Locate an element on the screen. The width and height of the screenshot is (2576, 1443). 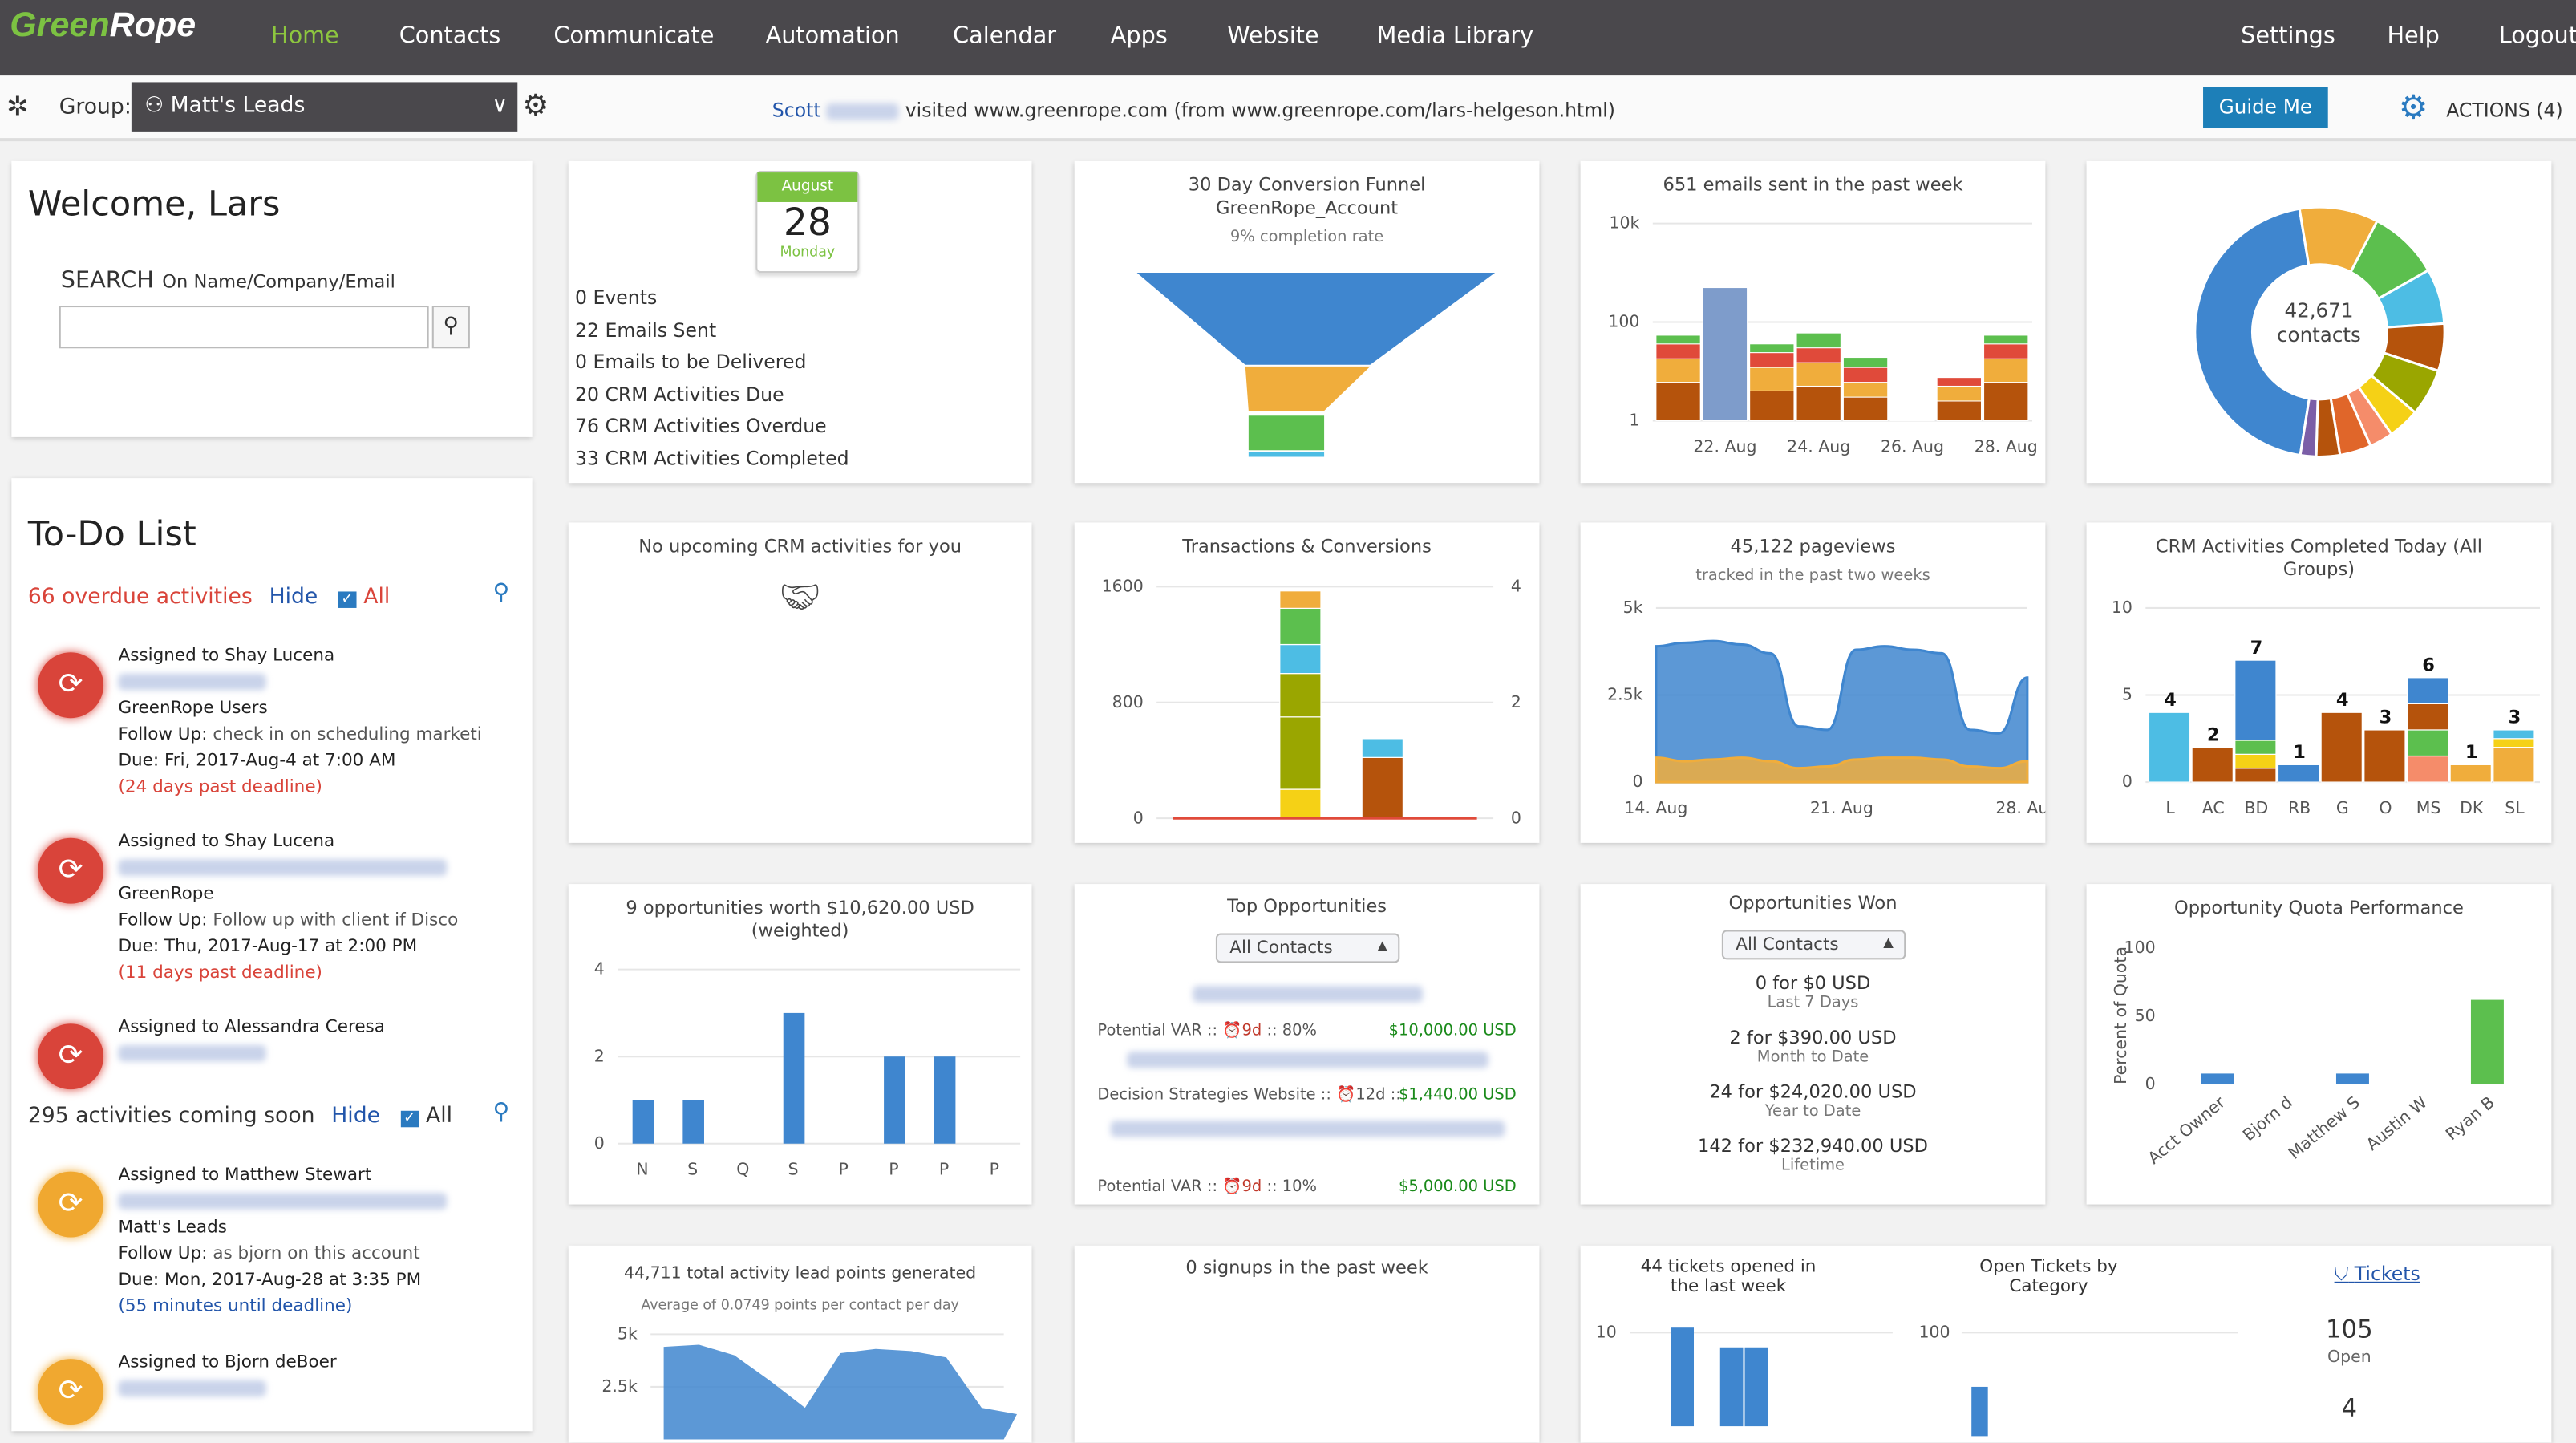
network-icon: ✲ is located at coordinates (17, 106).